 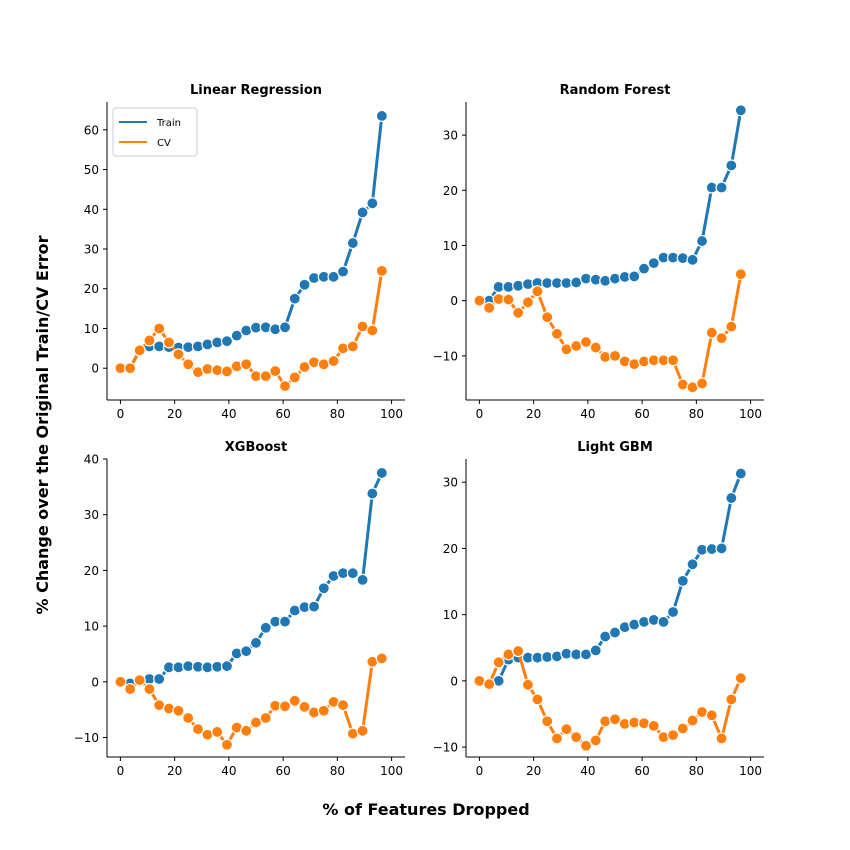 What do you see at coordinates (256, 90) in the screenshot?
I see `subplot-title: Linear Regression` at bounding box center [256, 90].